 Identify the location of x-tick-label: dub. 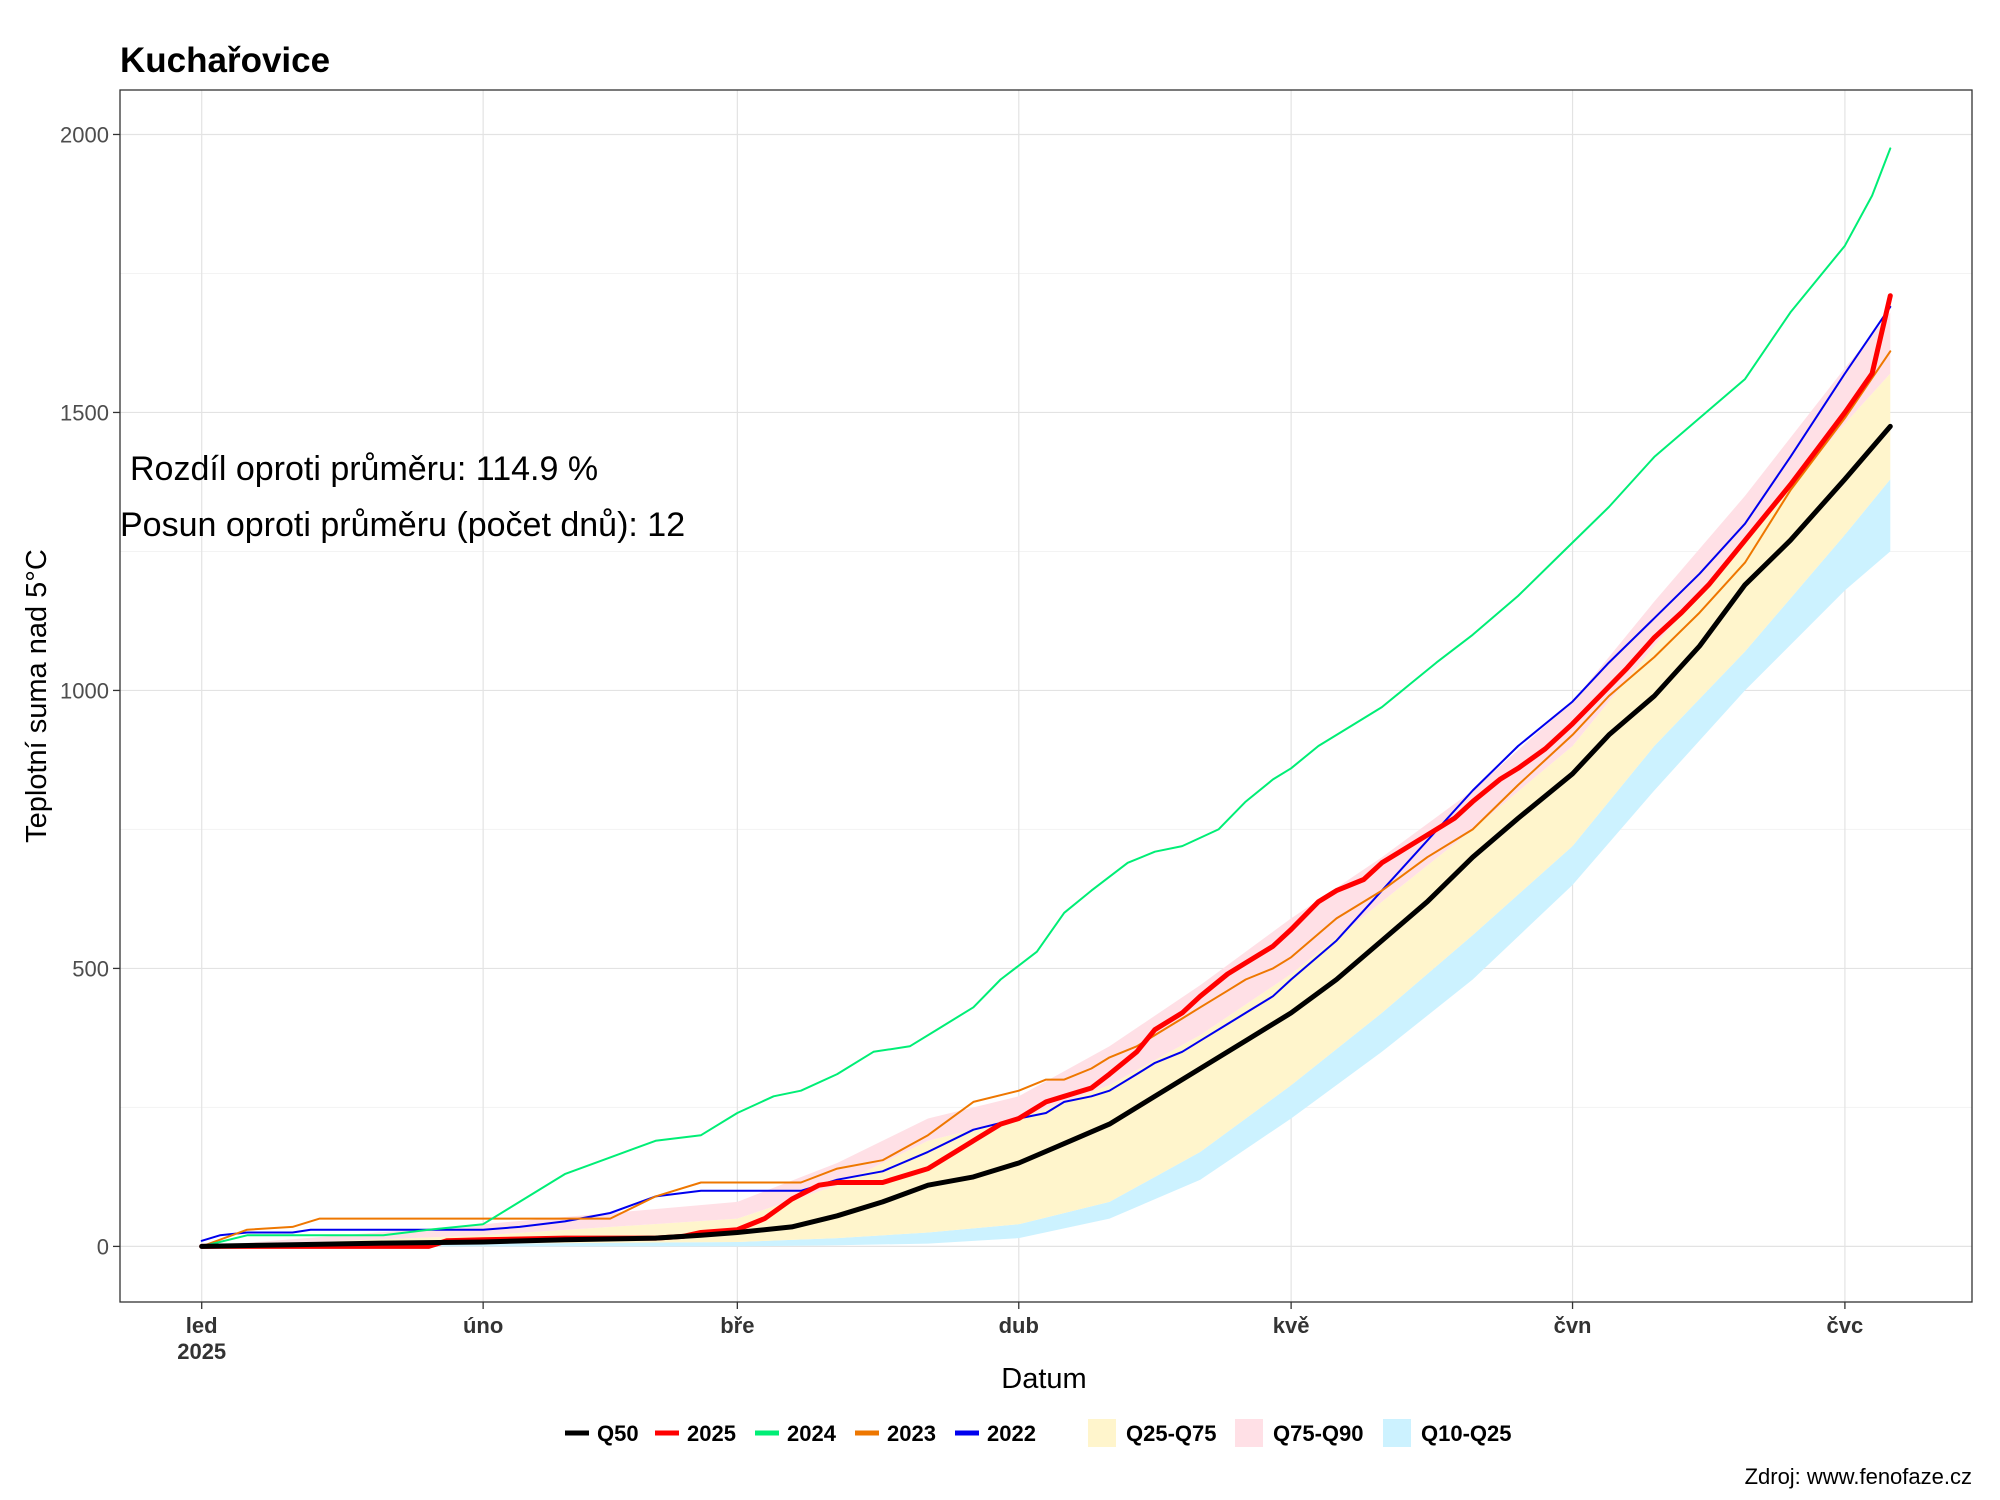
(1019, 1325).